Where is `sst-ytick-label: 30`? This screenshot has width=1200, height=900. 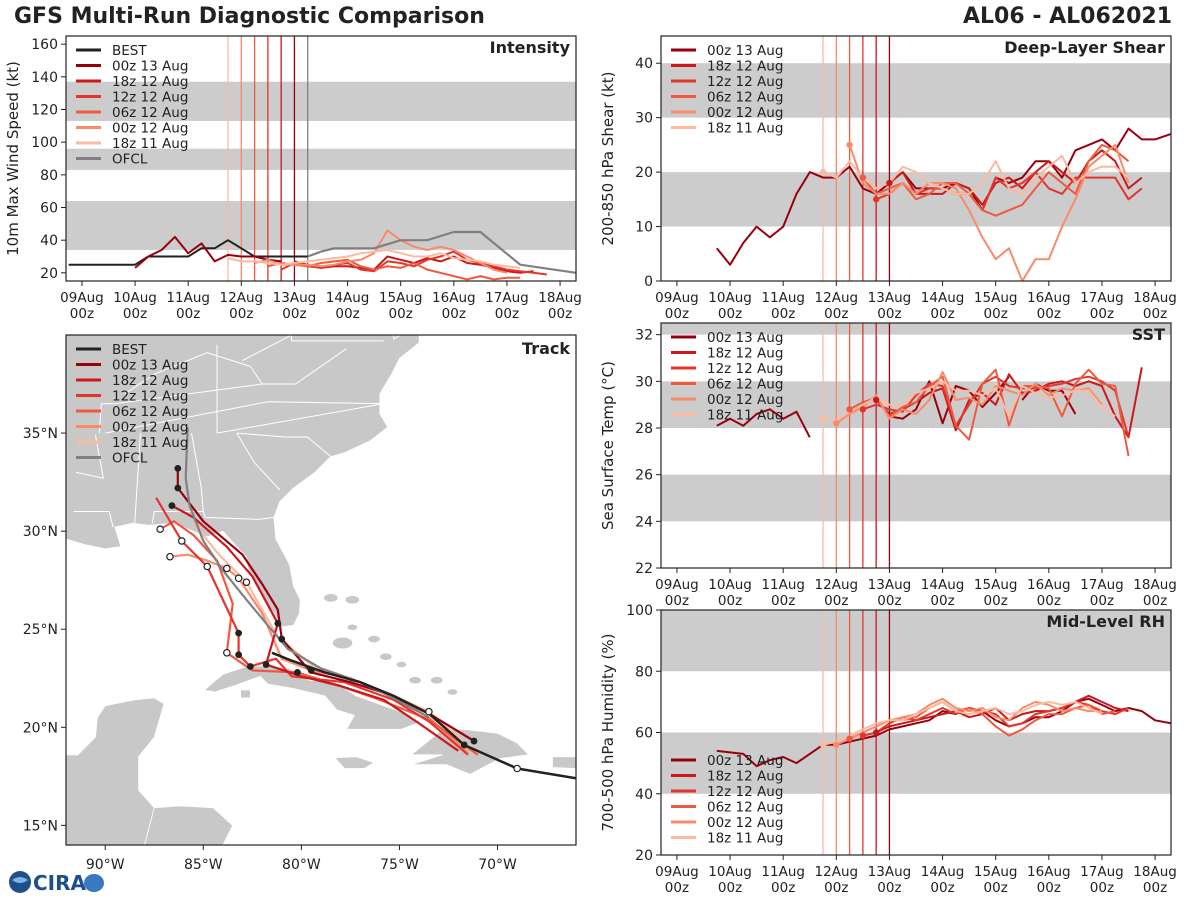 sst-ytick-label: 30 is located at coordinates (644, 382).